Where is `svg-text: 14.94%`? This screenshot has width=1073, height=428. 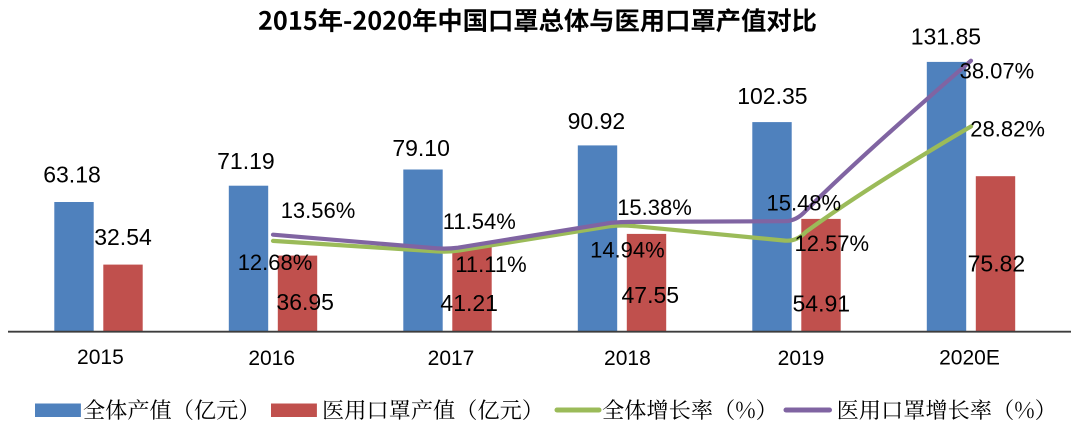 svg-text: 14.94% is located at coordinates (627, 250).